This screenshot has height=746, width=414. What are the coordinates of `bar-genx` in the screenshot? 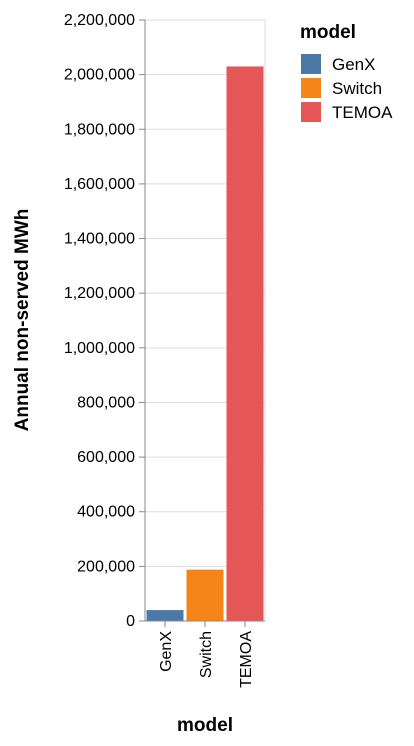 It's located at (165, 615).